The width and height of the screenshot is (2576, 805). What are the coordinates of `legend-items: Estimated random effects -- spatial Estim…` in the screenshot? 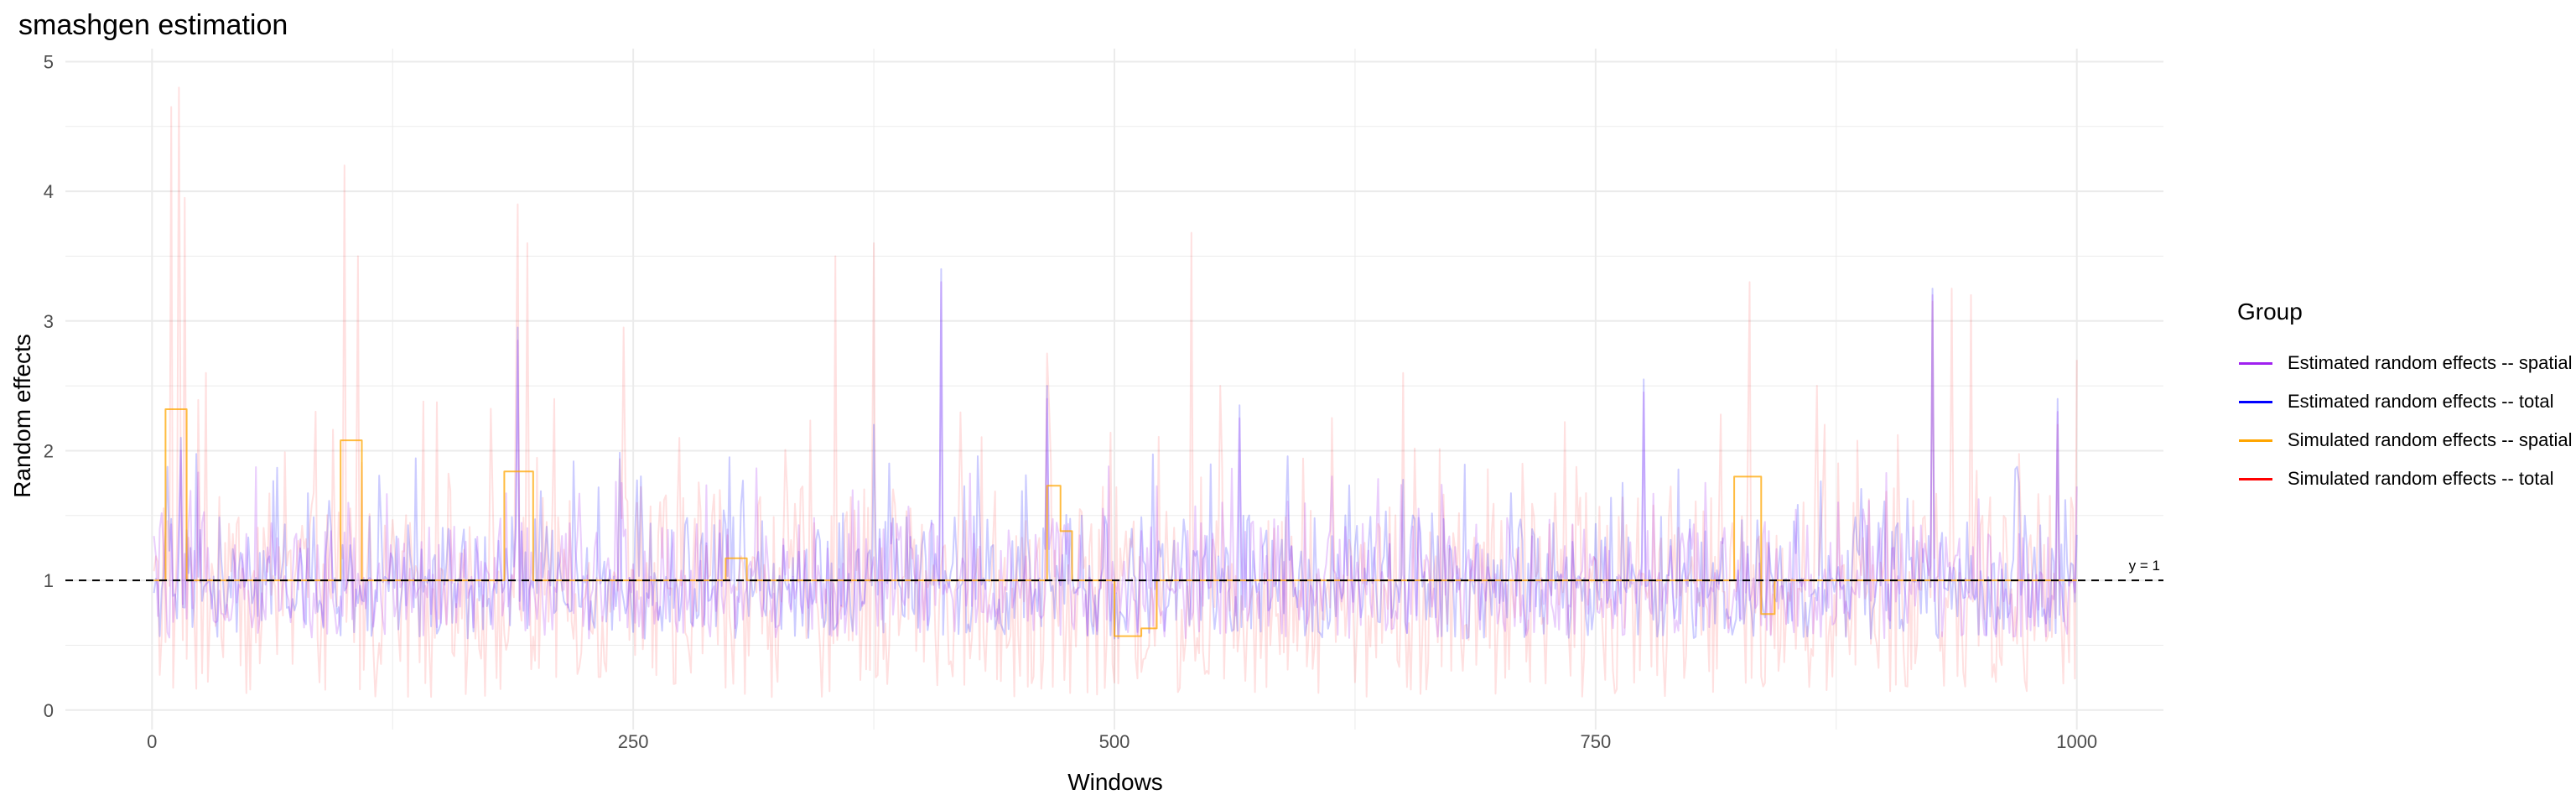 It's located at (2402, 421).